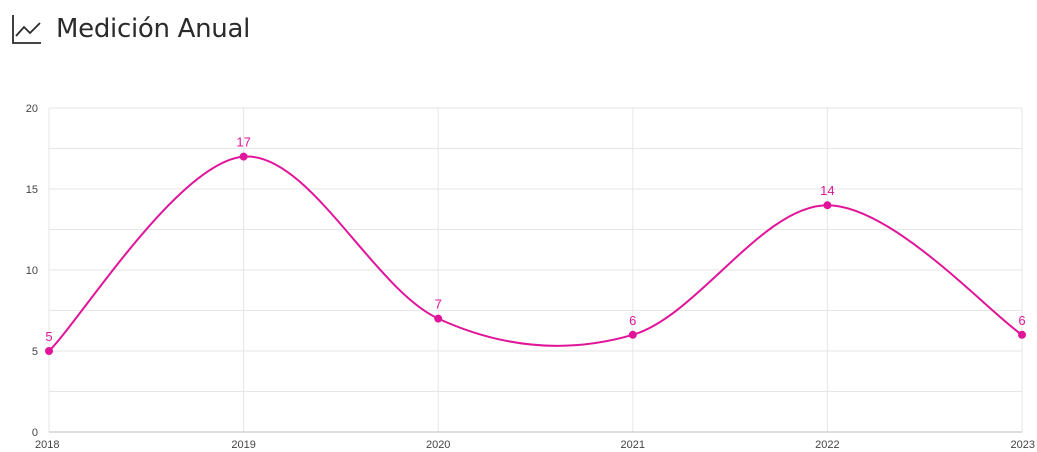  What do you see at coordinates (1023, 445) in the screenshot?
I see `x-tick-label: 2023` at bounding box center [1023, 445].